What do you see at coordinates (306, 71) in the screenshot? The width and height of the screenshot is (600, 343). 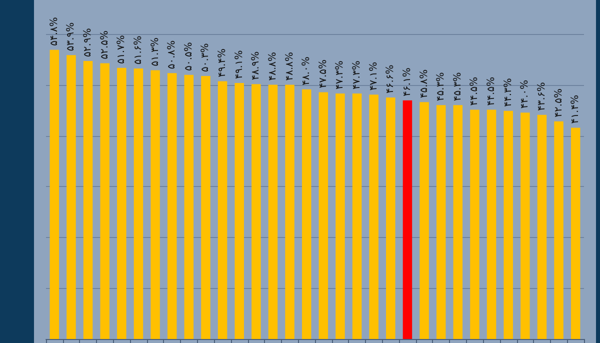 I see `data-label: ۴۸.۰%` at bounding box center [306, 71].